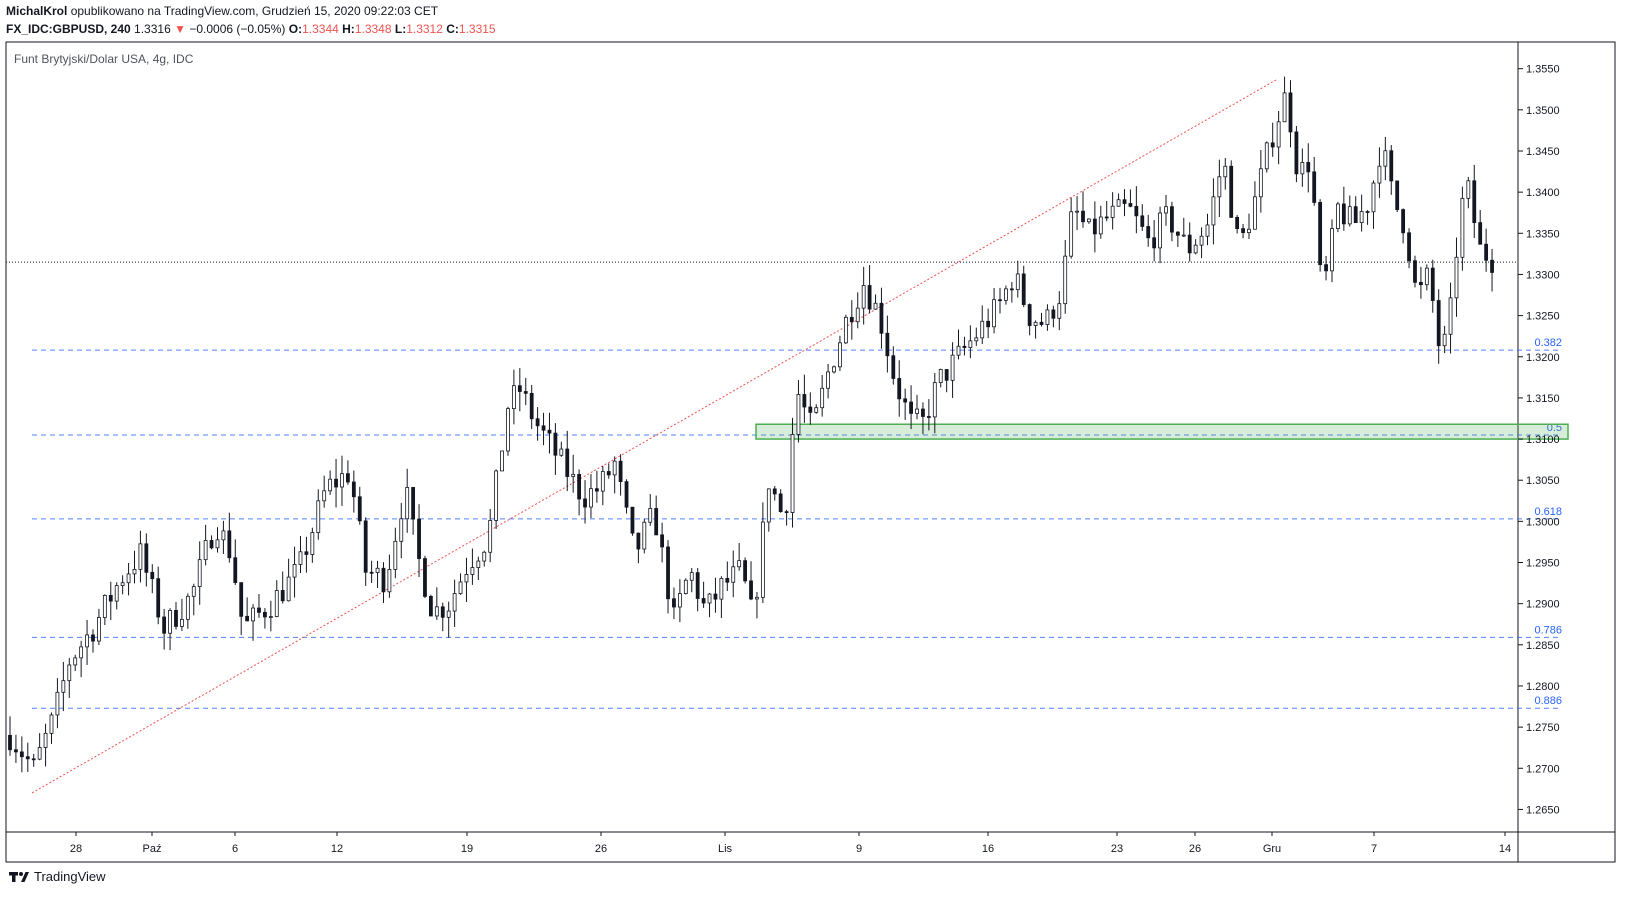  Describe the element at coordinates (237, 29) in the screenshot. I see `price-change: −0.0006 (−0.05%)` at that location.